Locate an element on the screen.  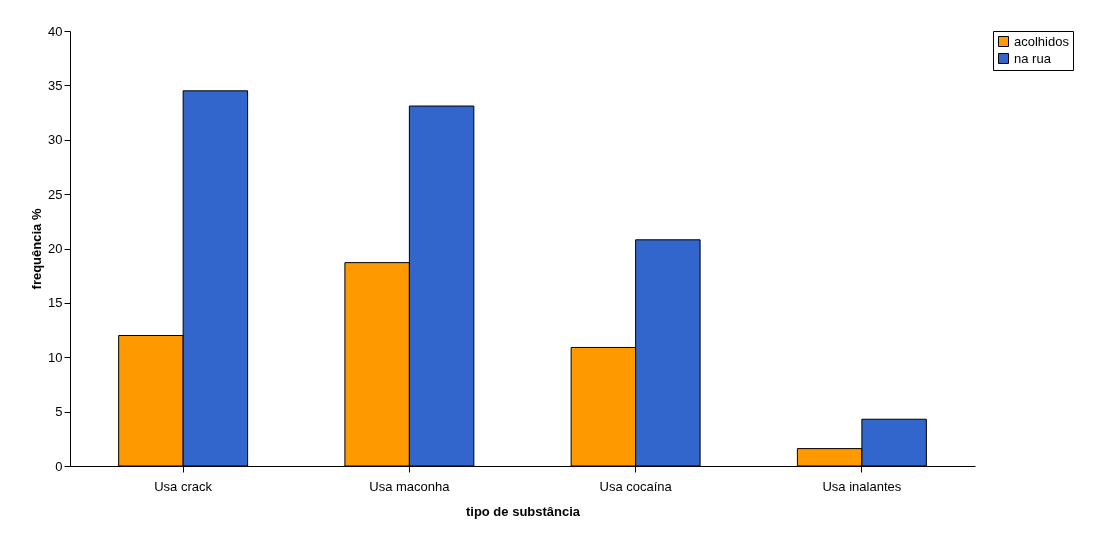
y-tick-label: 0 is located at coordinates (59, 466).